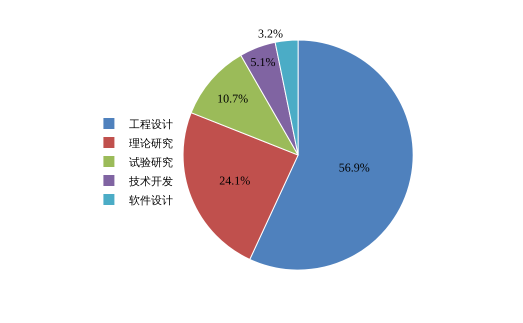 The height and width of the screenshot is (323, 523). What do you see at coordinates (234, 180) in the screenshot?
I see `data-label: 24.1%` at bounding box center [234, 180].